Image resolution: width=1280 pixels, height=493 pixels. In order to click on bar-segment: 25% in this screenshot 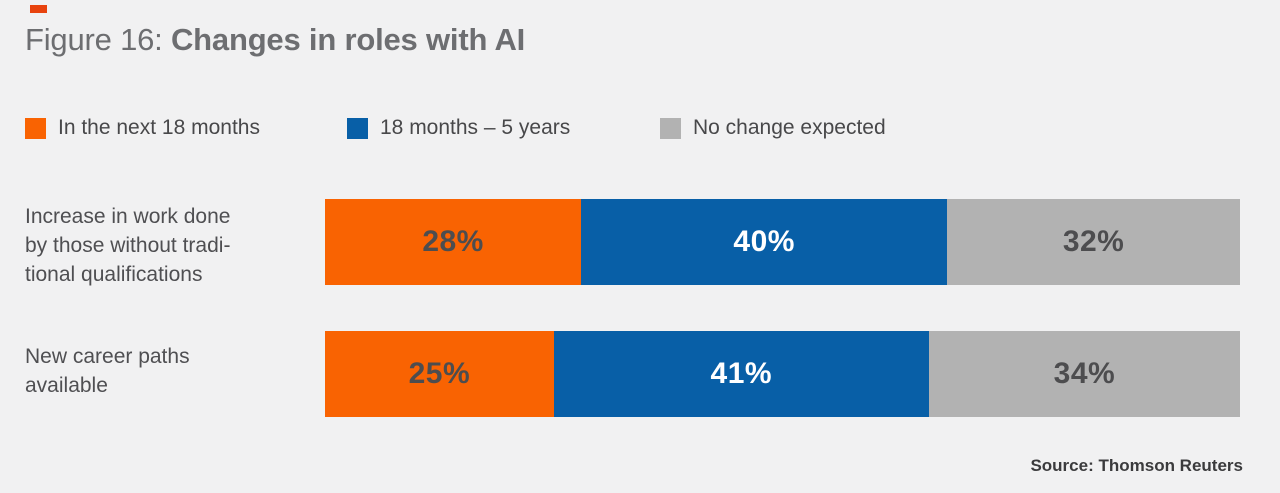, I will do `click(439, 374)`.